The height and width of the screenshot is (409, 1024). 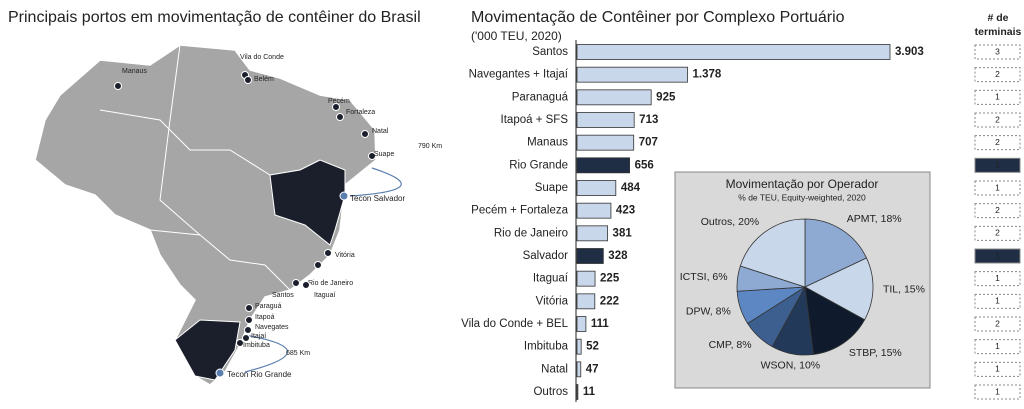 I want to click on map-label: Rio de Janeiro, so click(x=330, y=283).